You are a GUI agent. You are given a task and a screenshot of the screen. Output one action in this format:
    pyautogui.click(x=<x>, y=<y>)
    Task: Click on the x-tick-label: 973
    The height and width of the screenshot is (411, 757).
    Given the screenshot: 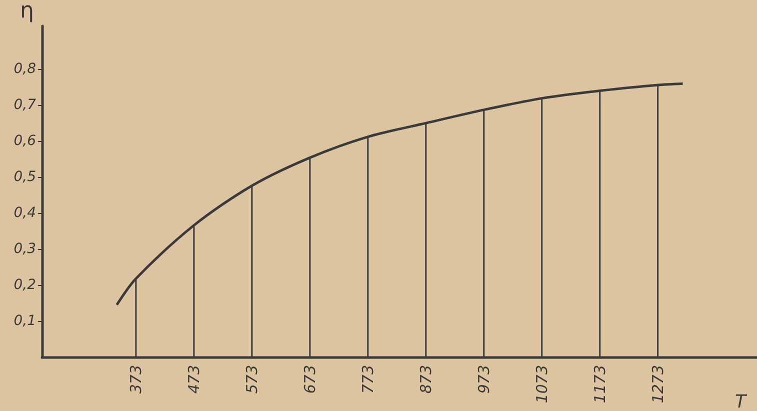 What is the action you would take?
    pyautogui.click(x=483, y=379)
    